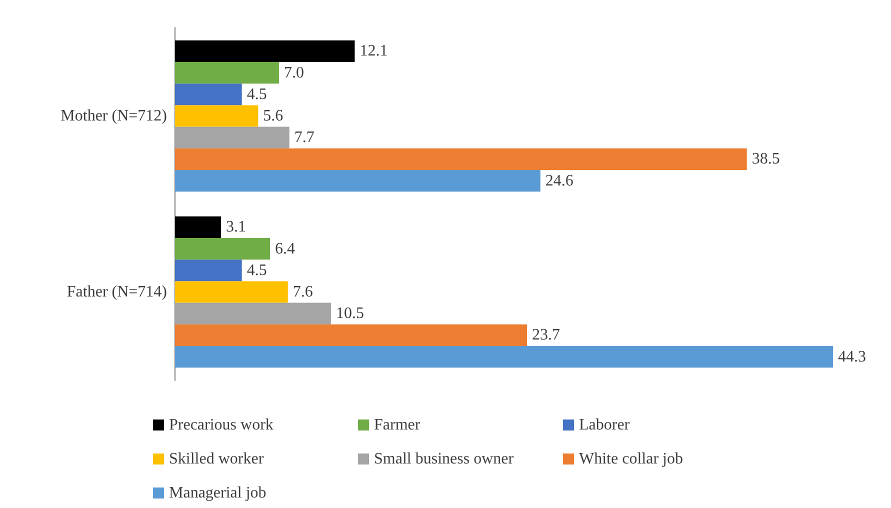 The image size is (891, 508). What do you see at coordinates (217, 493) in the screenshot?
I see `legend-label: Managerial job` at bounding box center [217, 493].